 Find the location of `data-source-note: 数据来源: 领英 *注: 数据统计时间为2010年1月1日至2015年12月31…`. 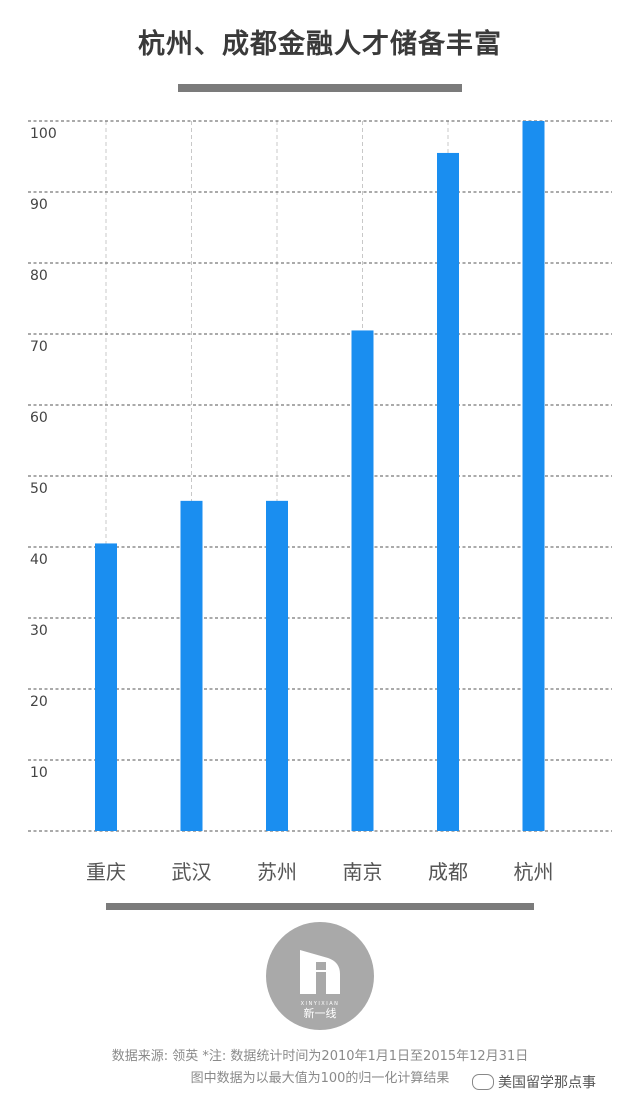

data-source-note: 数据来源: 领英 *注: 数据统计时间为2010年1月1日至2015年12月31… is located at coordinates (320, 1056).